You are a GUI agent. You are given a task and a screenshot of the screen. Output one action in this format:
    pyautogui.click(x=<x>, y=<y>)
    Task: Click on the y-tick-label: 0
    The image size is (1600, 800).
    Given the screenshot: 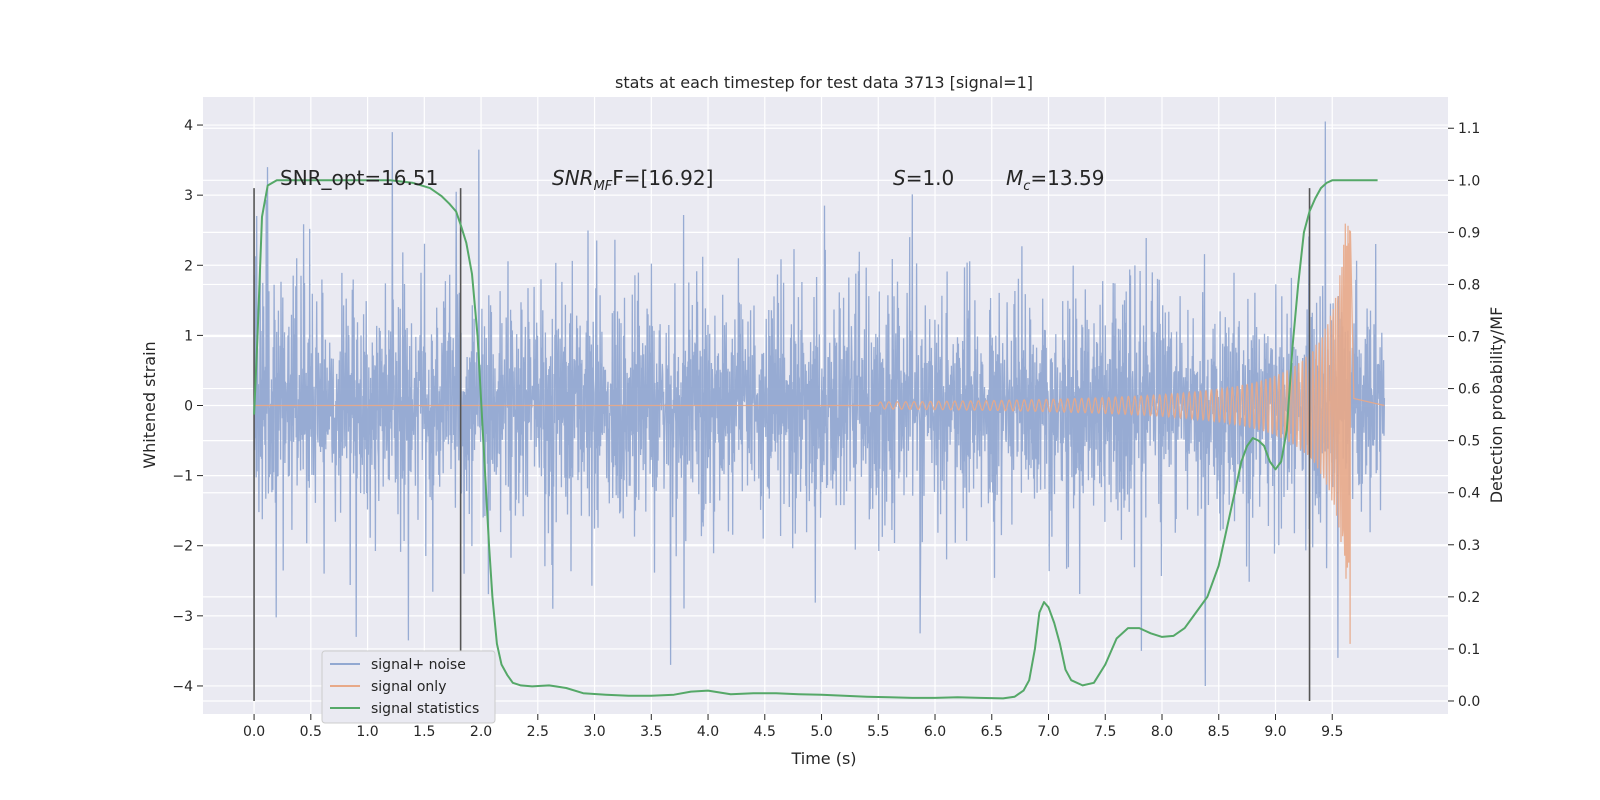 What is the action you would take?
    pyautogui.click(x=188, y=407)
    